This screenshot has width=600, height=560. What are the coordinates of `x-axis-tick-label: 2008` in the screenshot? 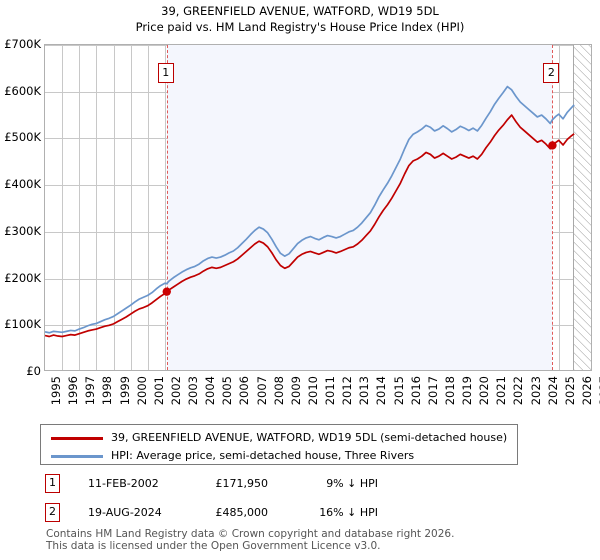 It's located at (278, 391).